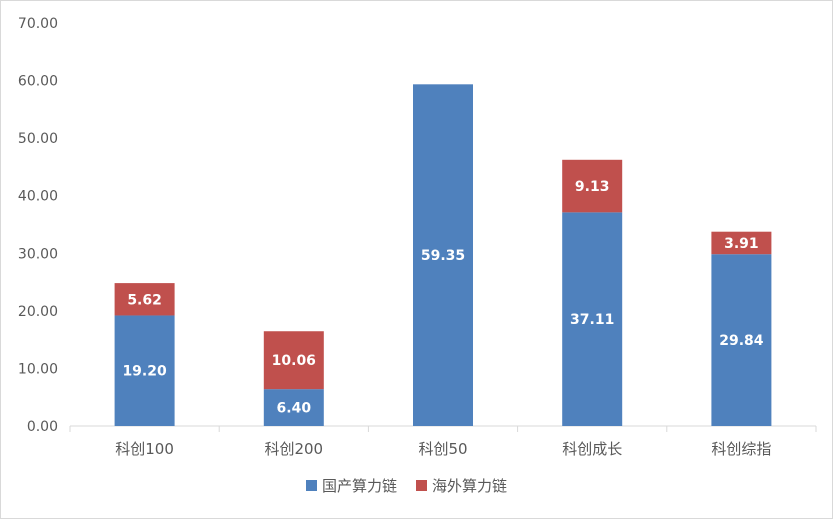 The width and height of the screenshot is (833, 519). I want to click on data-label: 10.06, so click(294, 361).